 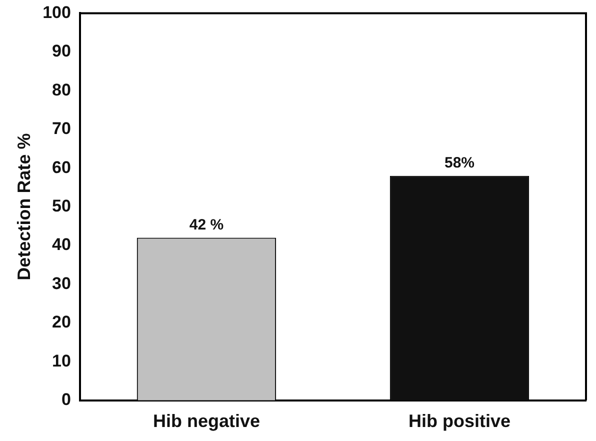 I want to click on y-tick-label: 30, so click(x=61, y=283).